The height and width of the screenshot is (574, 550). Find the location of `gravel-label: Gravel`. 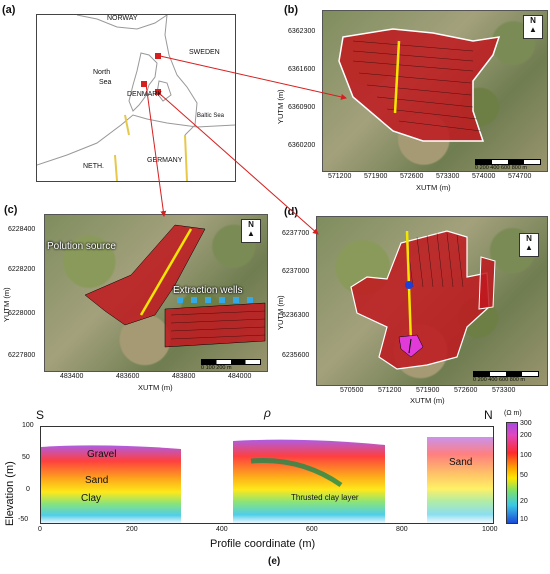

gravel-label: Gravel is located at coordinates (102, 454).